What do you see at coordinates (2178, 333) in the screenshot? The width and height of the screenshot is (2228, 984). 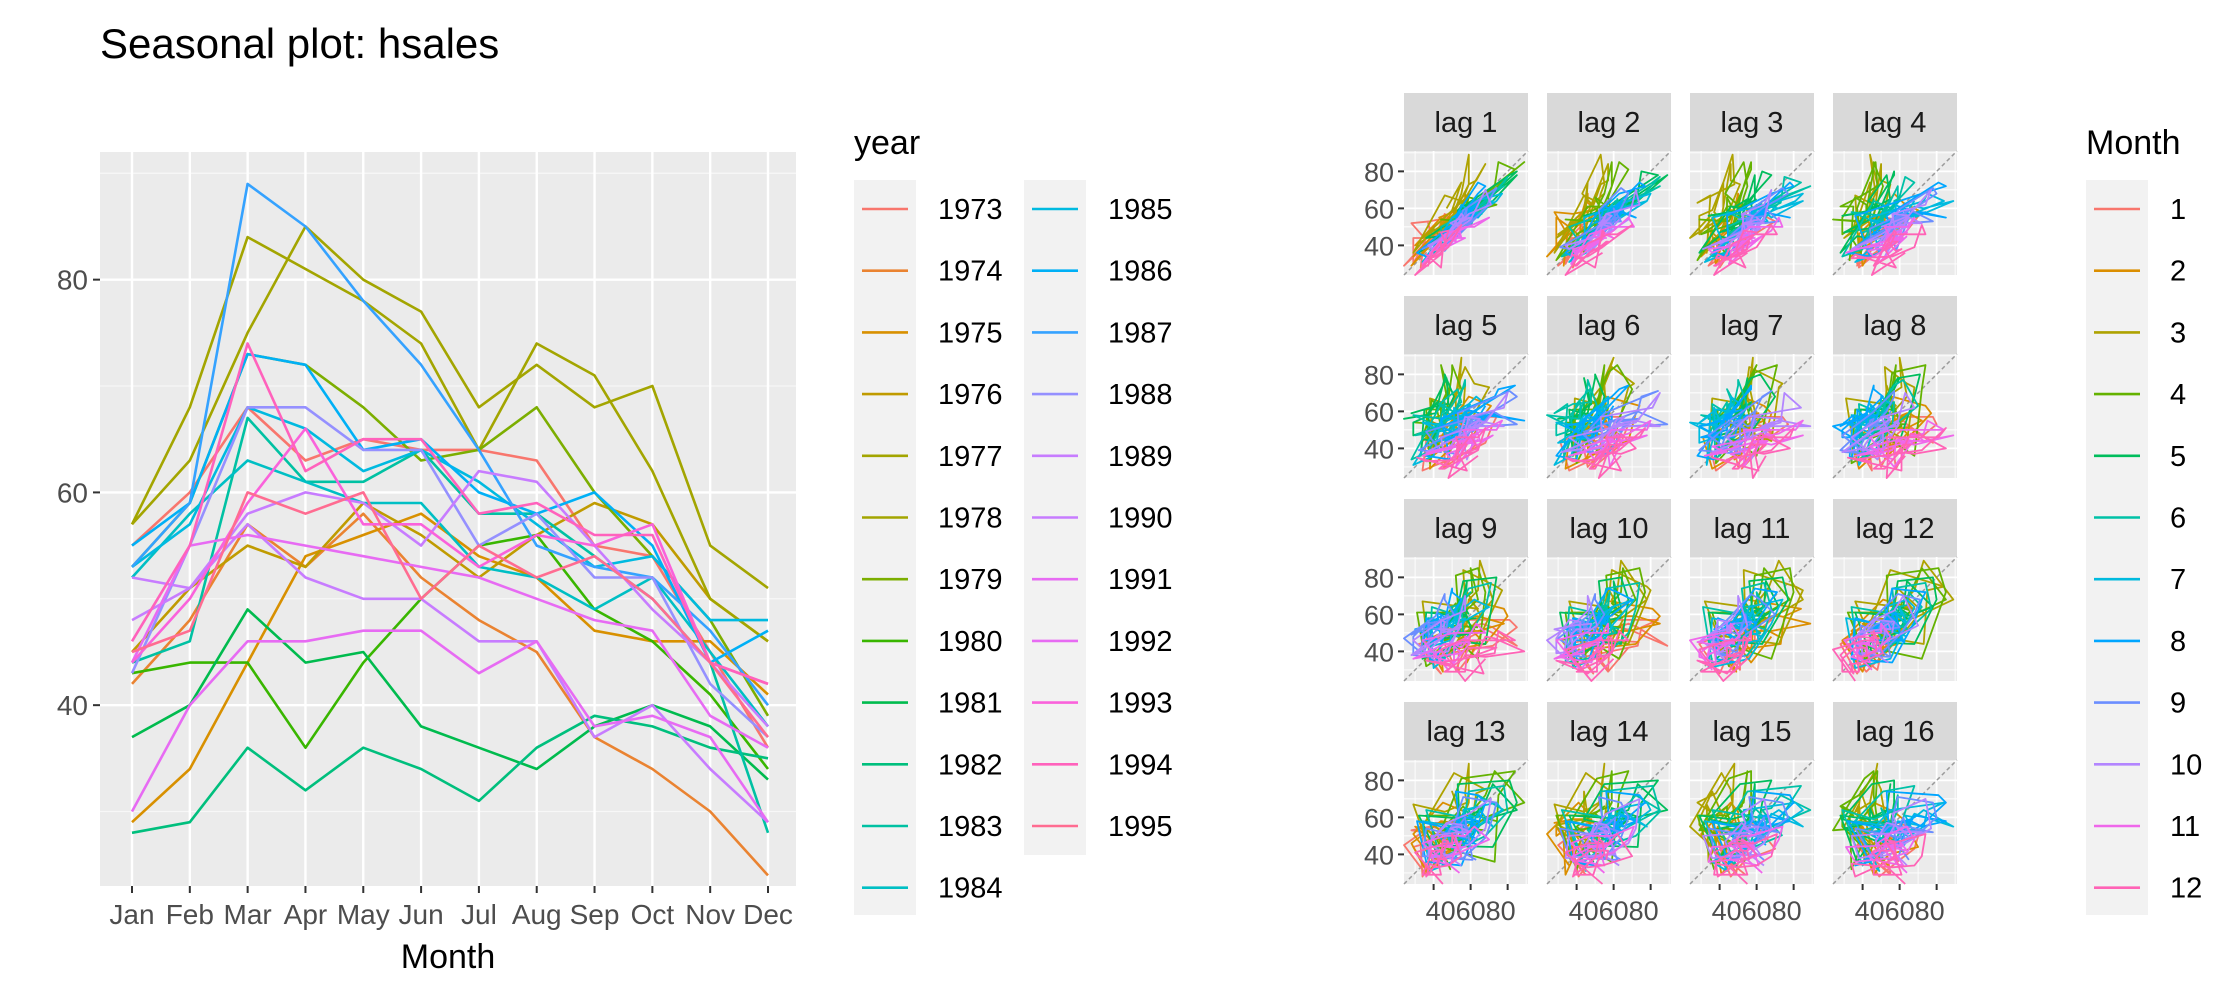 I see `month-legend-label: 3` at bounding box center [2178, 333].